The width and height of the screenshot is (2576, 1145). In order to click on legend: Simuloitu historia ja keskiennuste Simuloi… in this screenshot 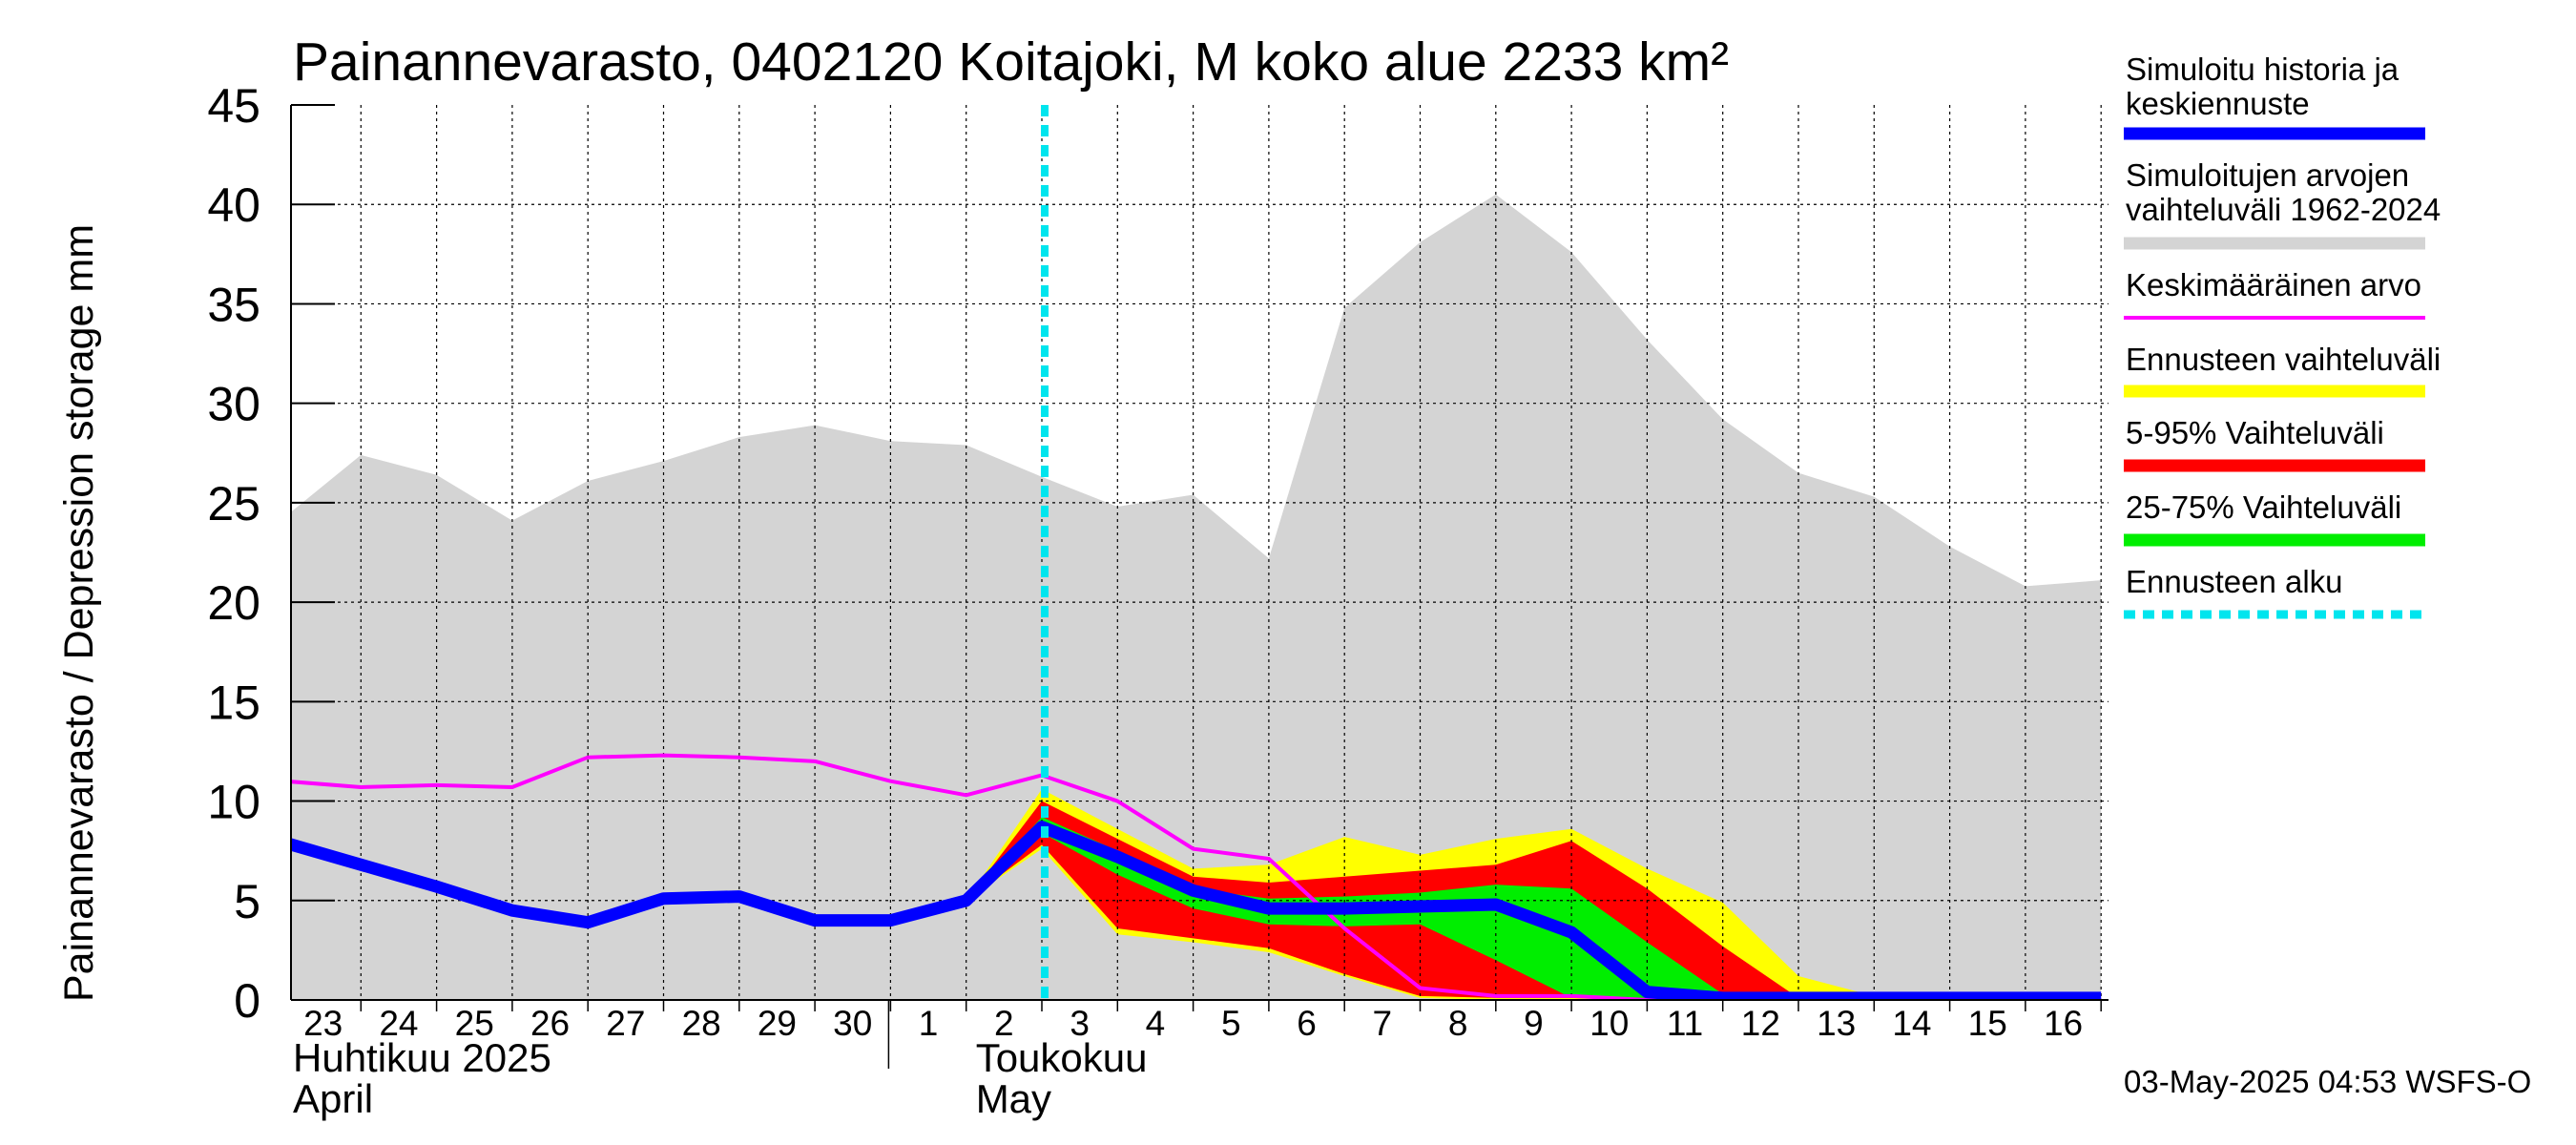, I will do `click(2282, 336)`.